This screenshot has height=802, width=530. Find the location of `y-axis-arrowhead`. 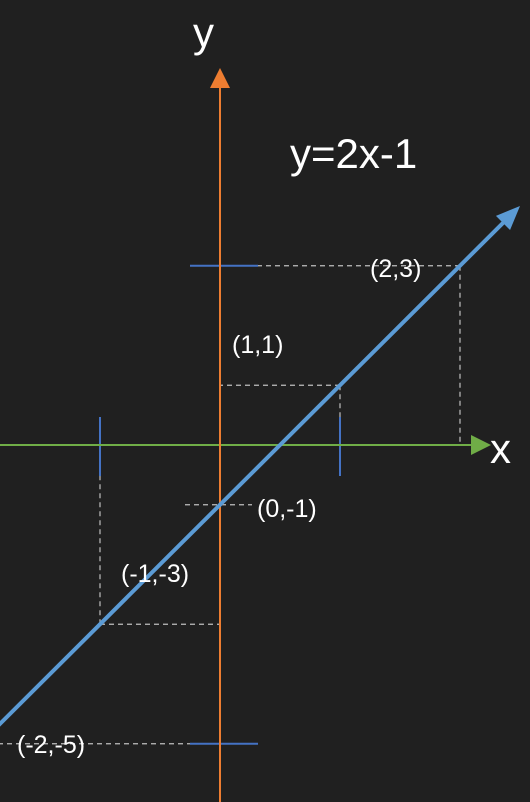

y-axis-arrowhead is located at coordinates (220, 78).